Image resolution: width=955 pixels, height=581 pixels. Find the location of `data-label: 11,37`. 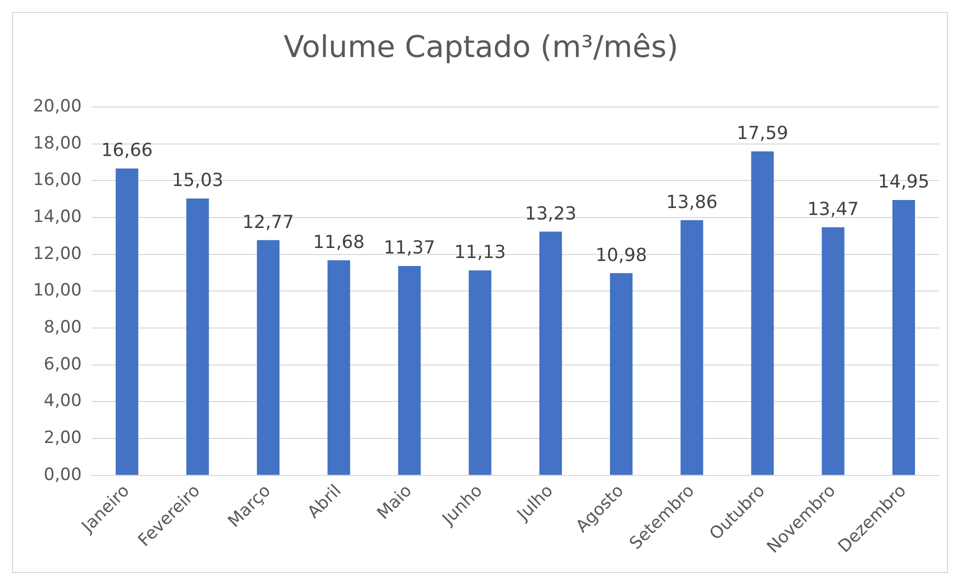

data-label: 11,37 is located at coordinates (410, 248).